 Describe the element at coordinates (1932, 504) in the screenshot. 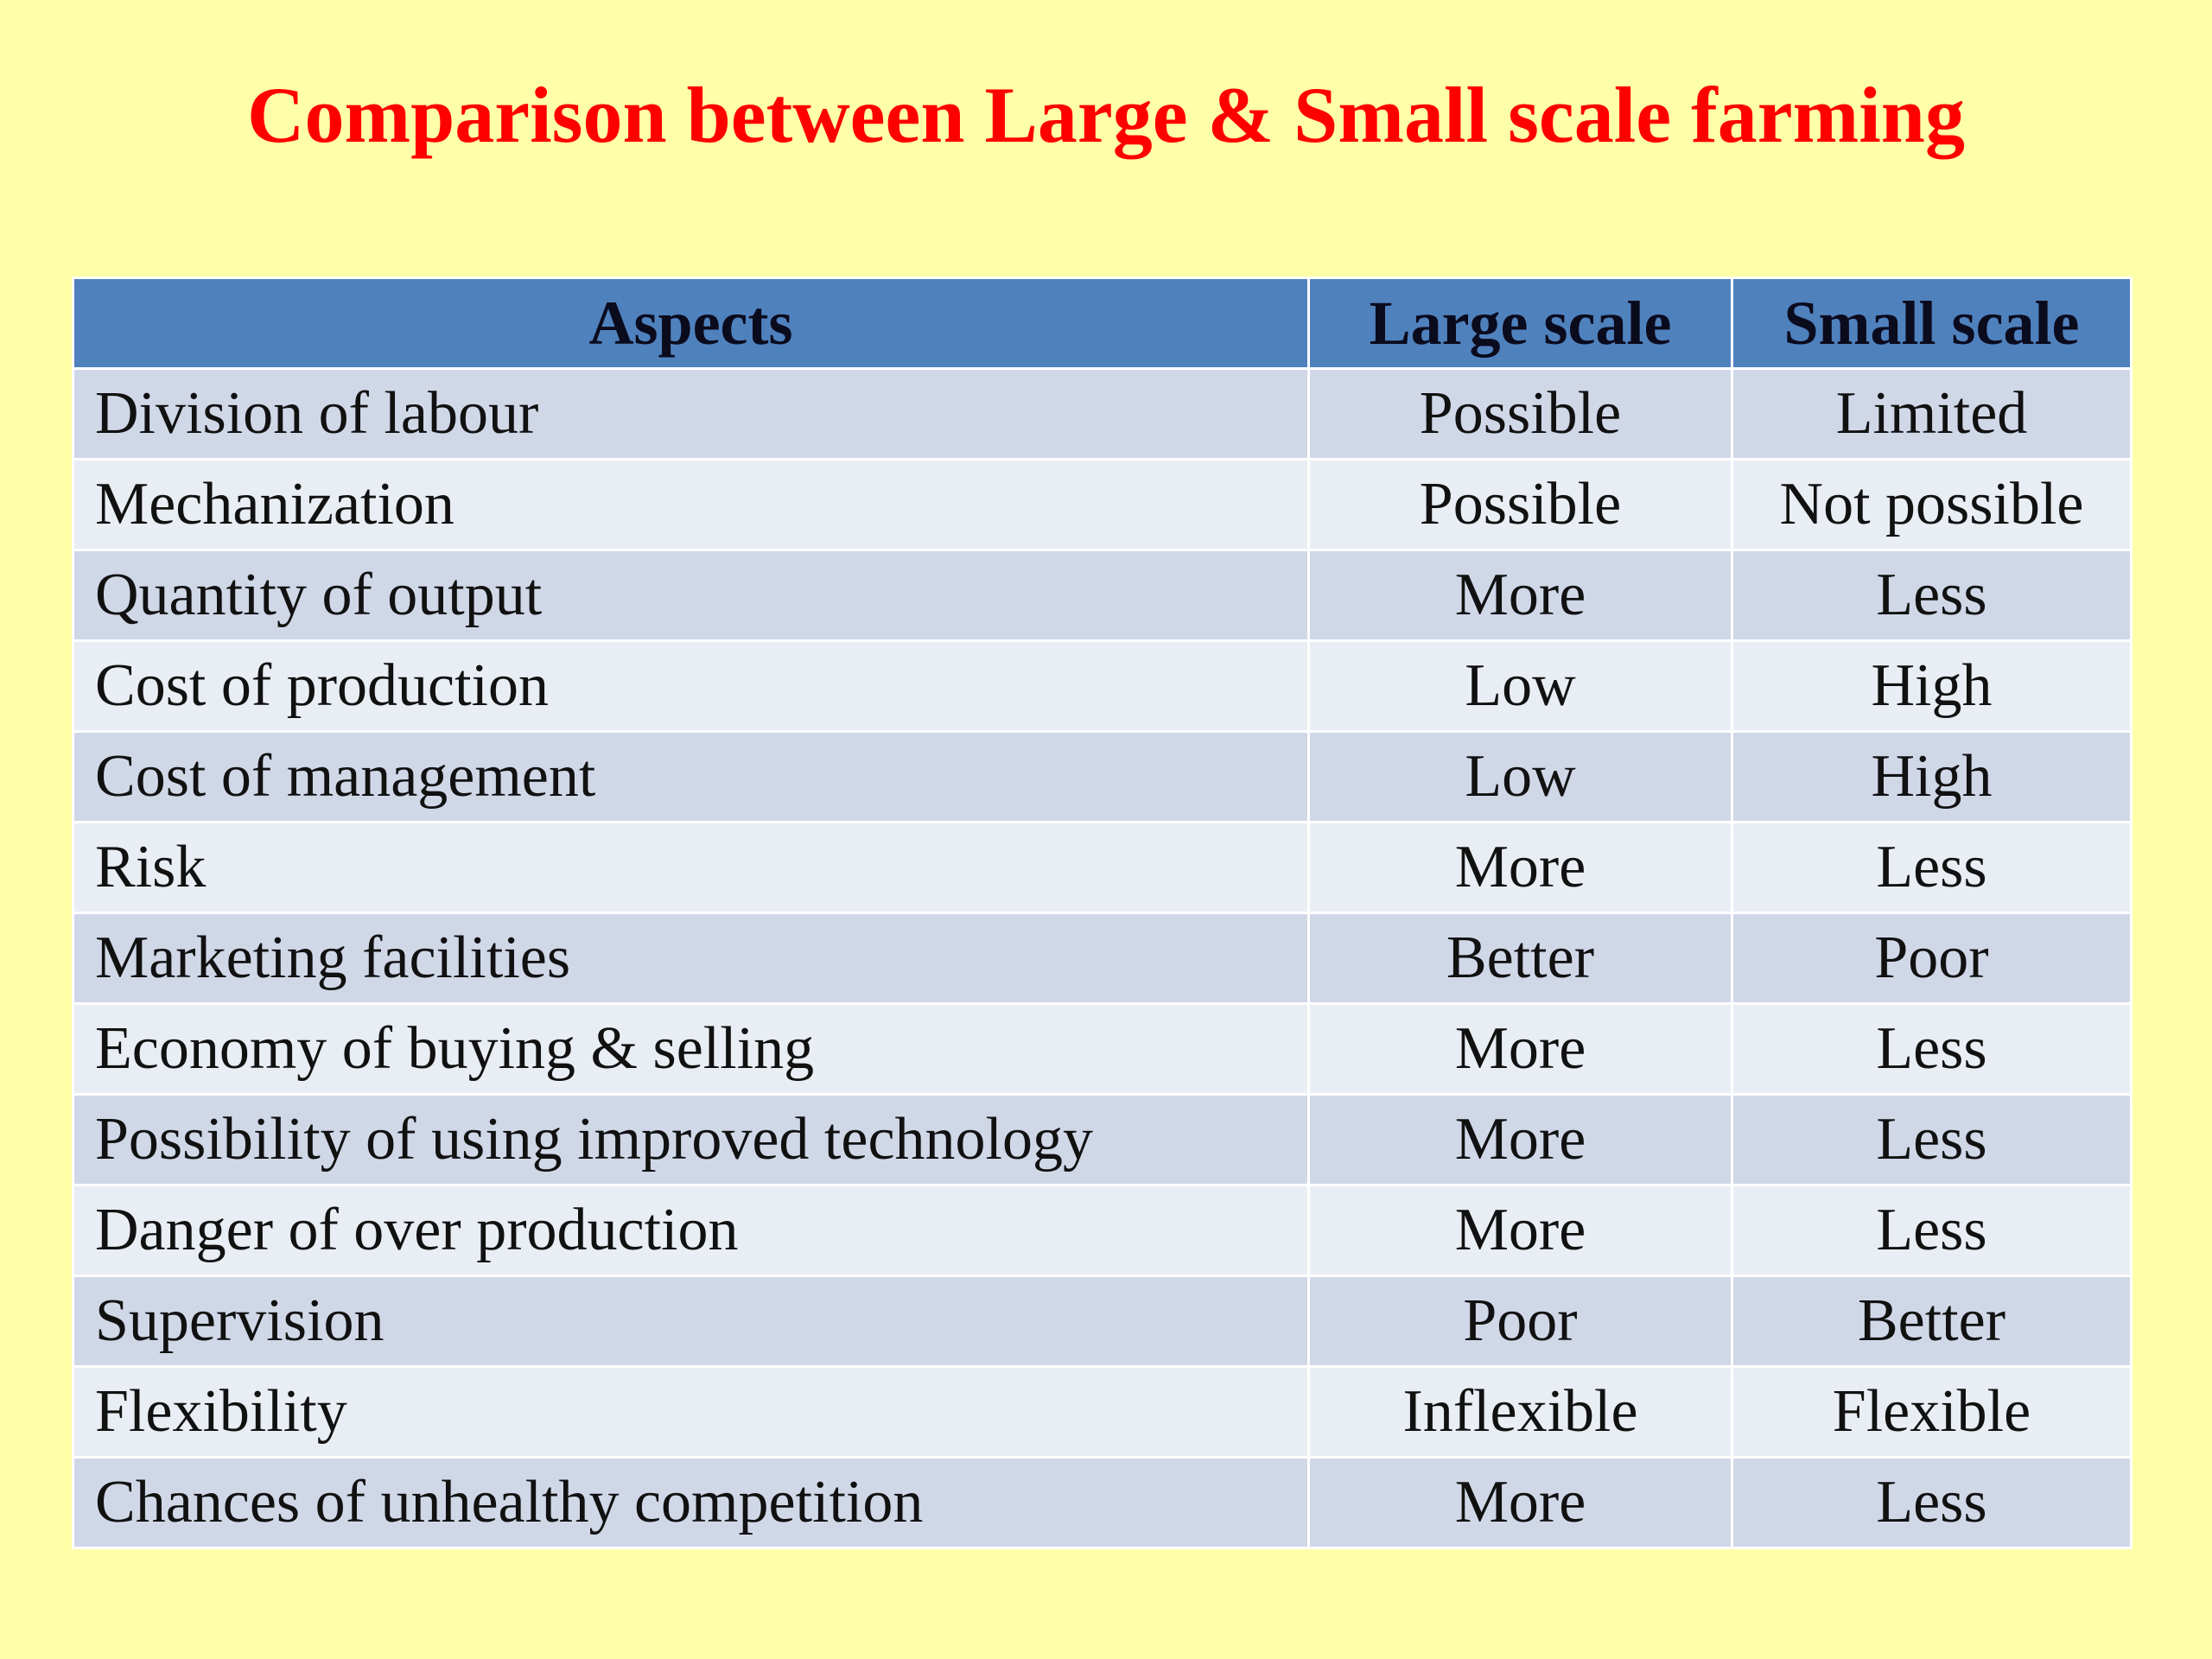

I see `small-scale-cell: Not possible` at that location.